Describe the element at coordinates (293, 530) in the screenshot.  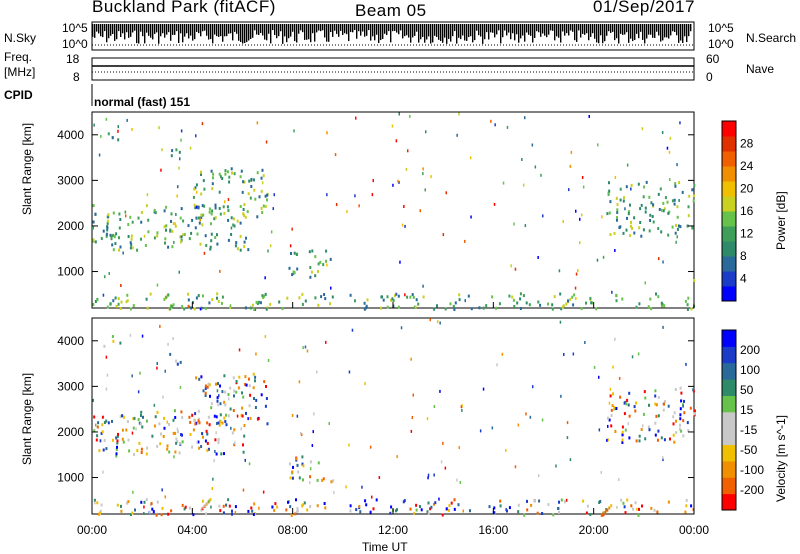
I see `x-tick-label: 08:00` at that location.